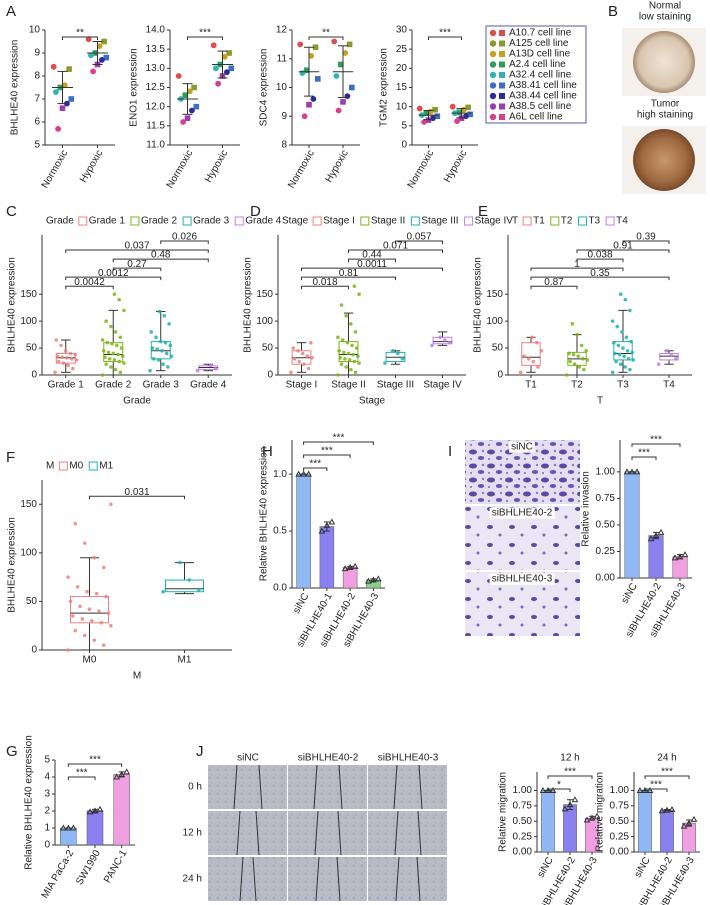 This screenshot has height=905, width=710. What do you see at coordinates (156, 68) in the screenshot?
I see `y-tick-label: 13.0` at bounding box center [156, 68].